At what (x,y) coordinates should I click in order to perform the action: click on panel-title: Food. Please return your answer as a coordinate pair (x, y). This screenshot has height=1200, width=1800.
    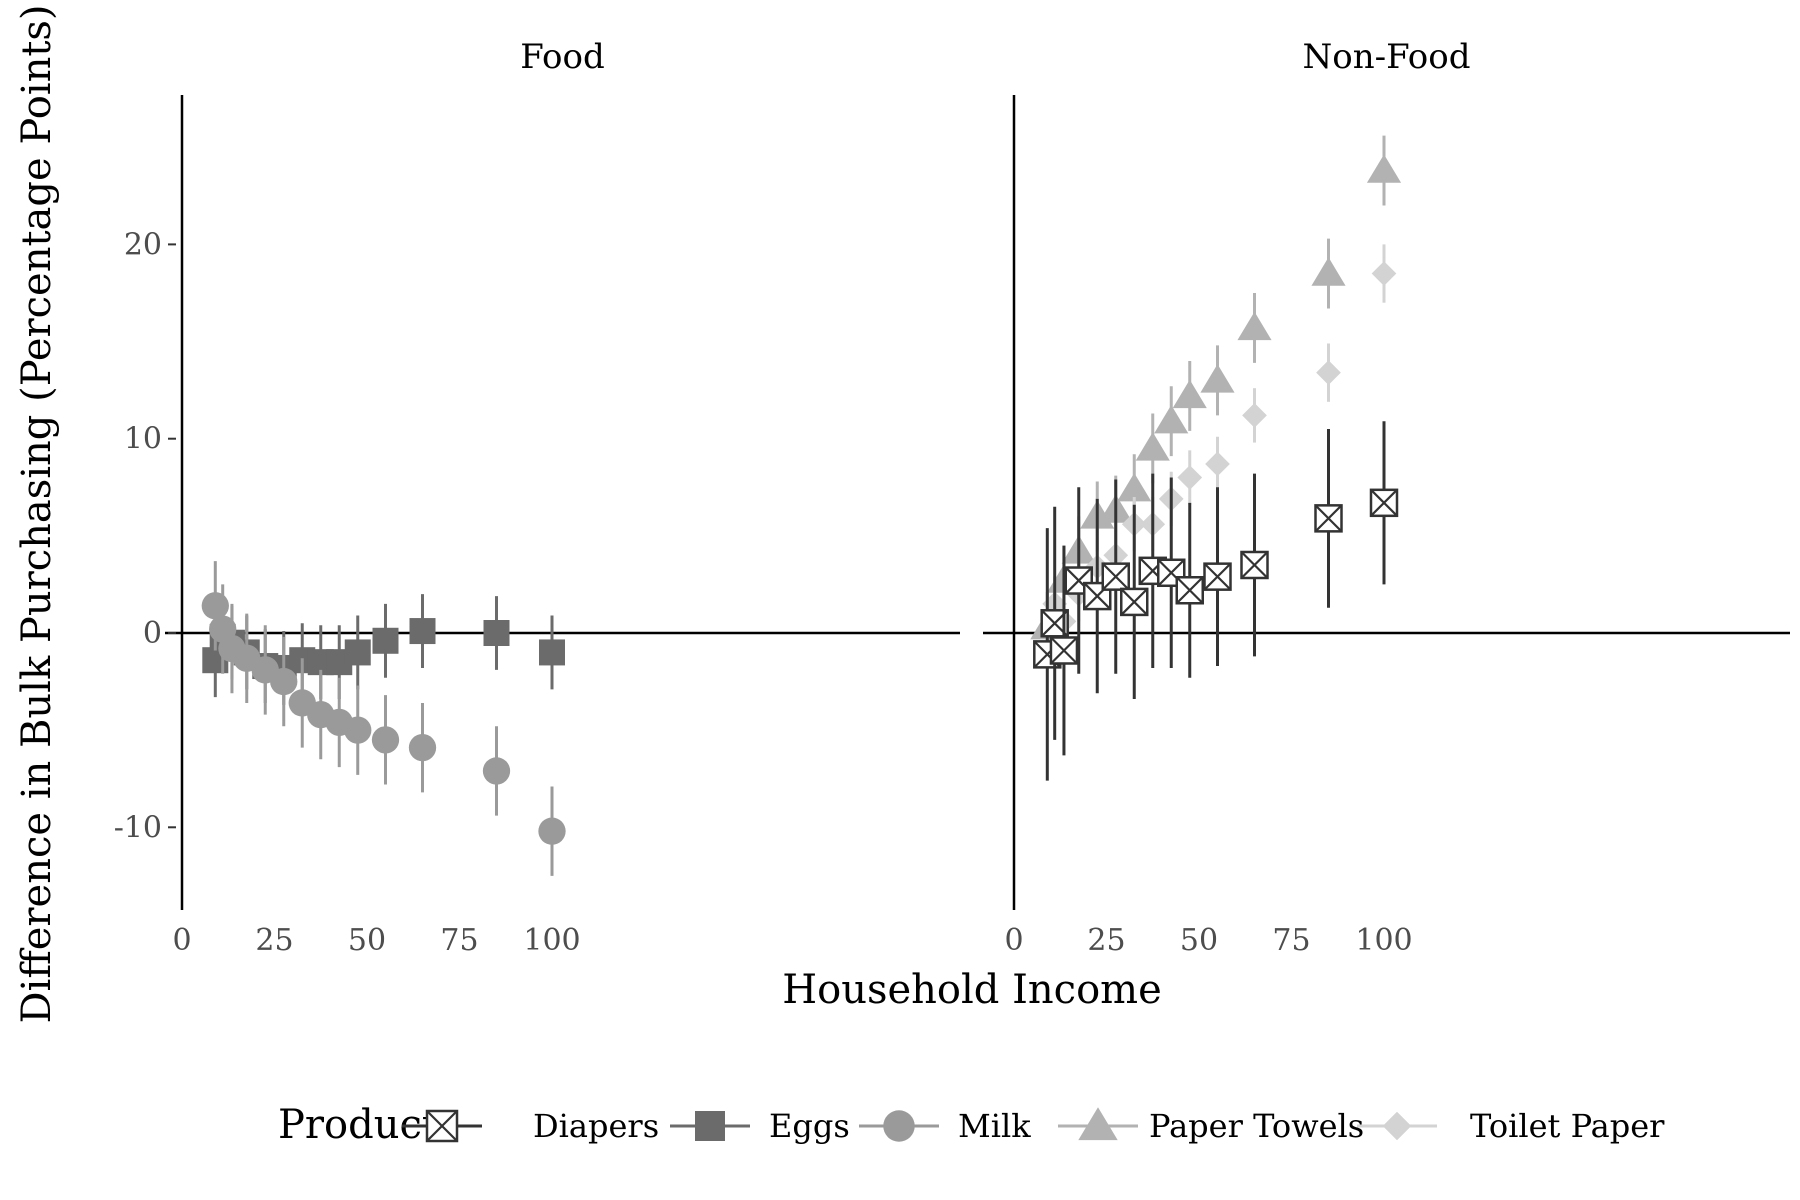
    Looking at the image, I should click on (562, 57).